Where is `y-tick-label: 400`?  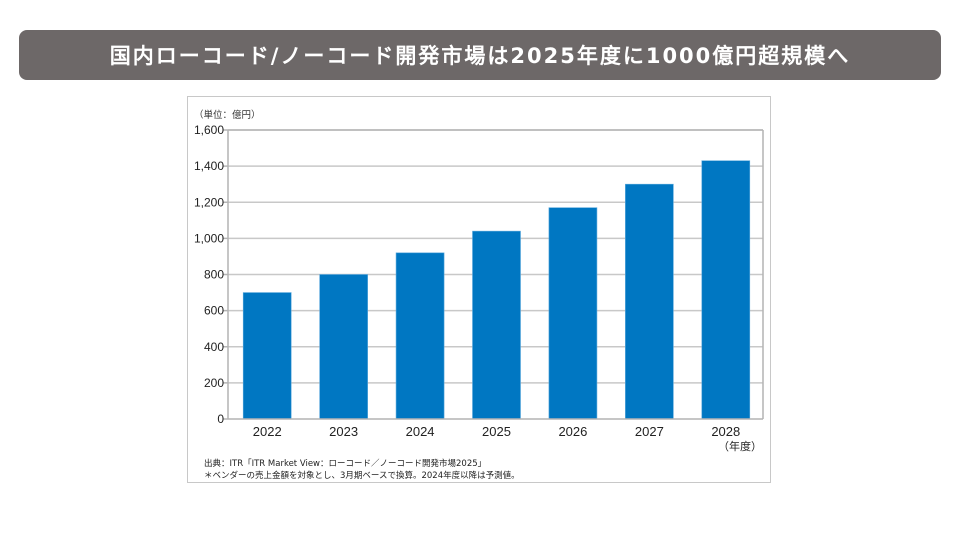 y-tick-label: 400 is located at coordinates (214, 347).